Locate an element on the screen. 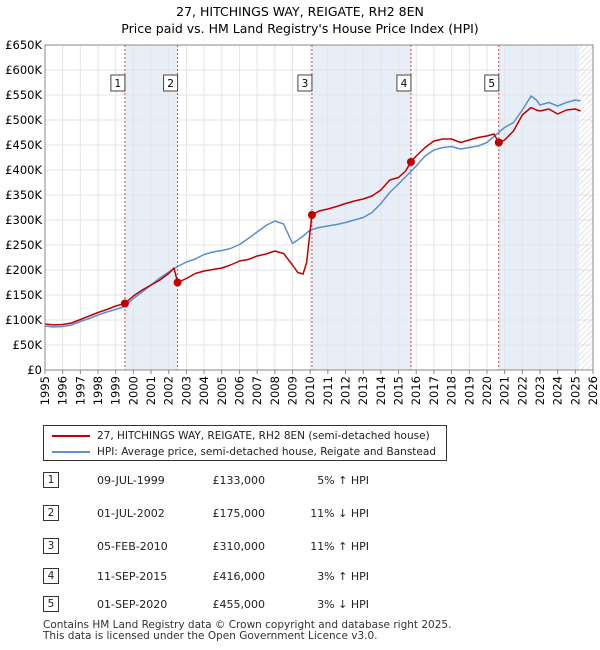 Image resolution: width=600 pixels, height=650 pixels. x-tick-label: 2017 is located at coordinates (434, 390).